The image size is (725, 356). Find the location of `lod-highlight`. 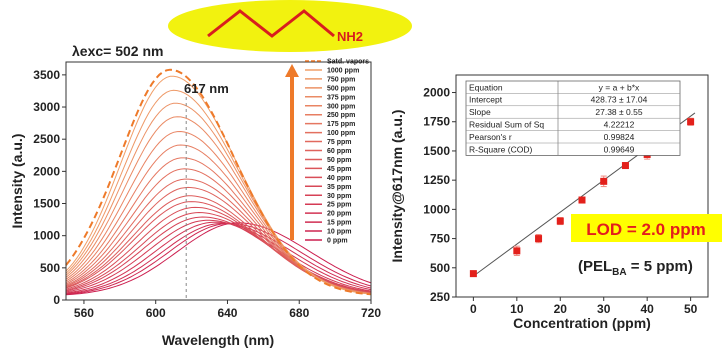

lod-highlight is located at coordinates (646, 228).